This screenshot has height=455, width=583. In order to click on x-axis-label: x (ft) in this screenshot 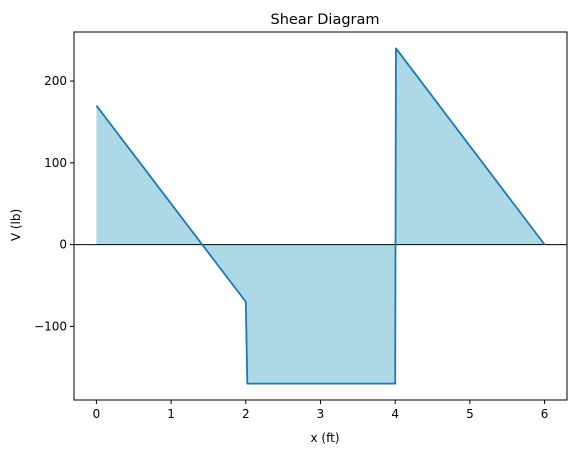, I will do `click(325, 438)`.